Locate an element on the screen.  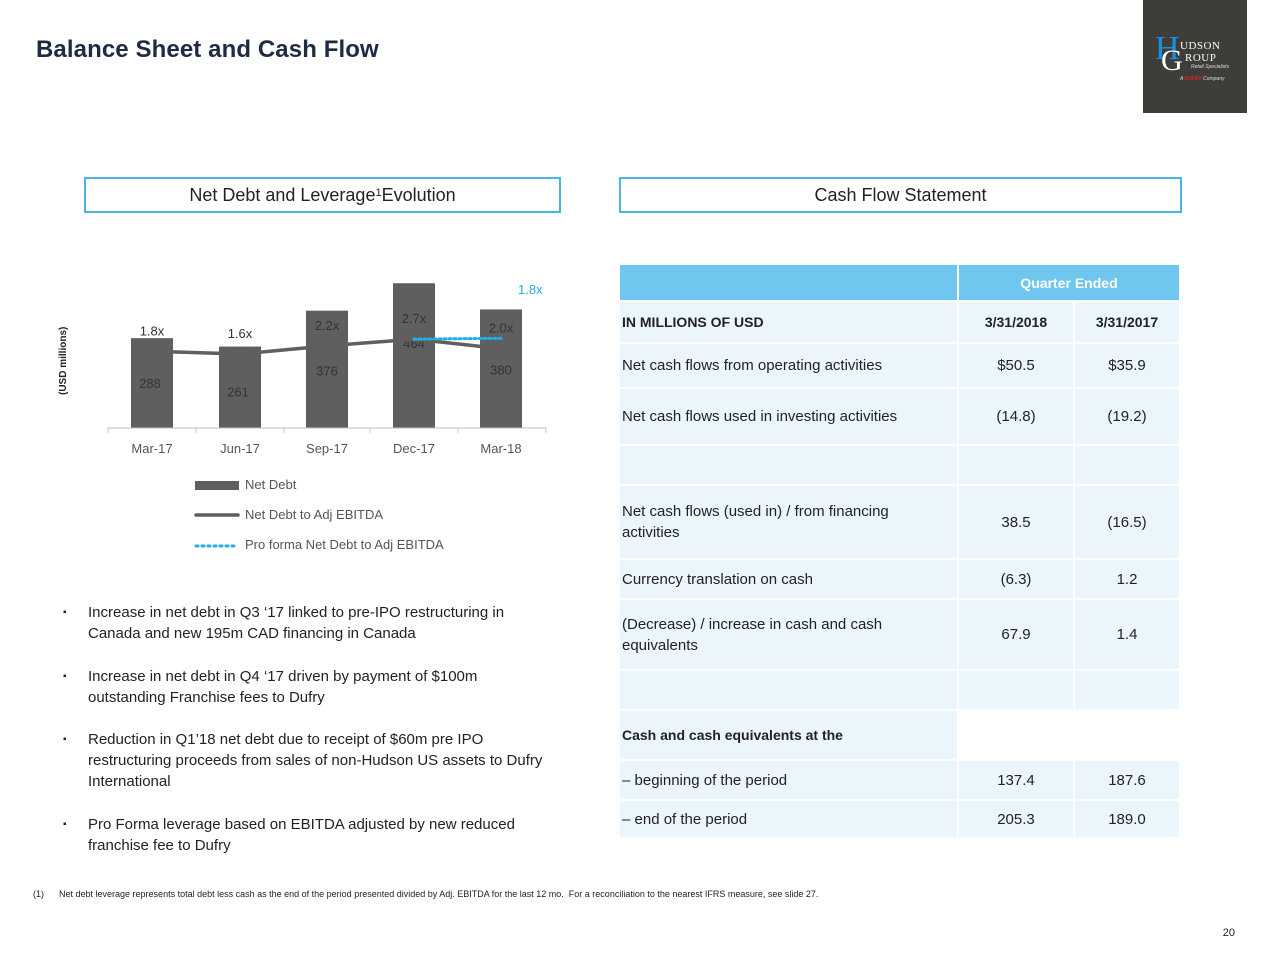
table-row: – beginning of the period 137.4 187.6 is located at coordinates (900, 780).